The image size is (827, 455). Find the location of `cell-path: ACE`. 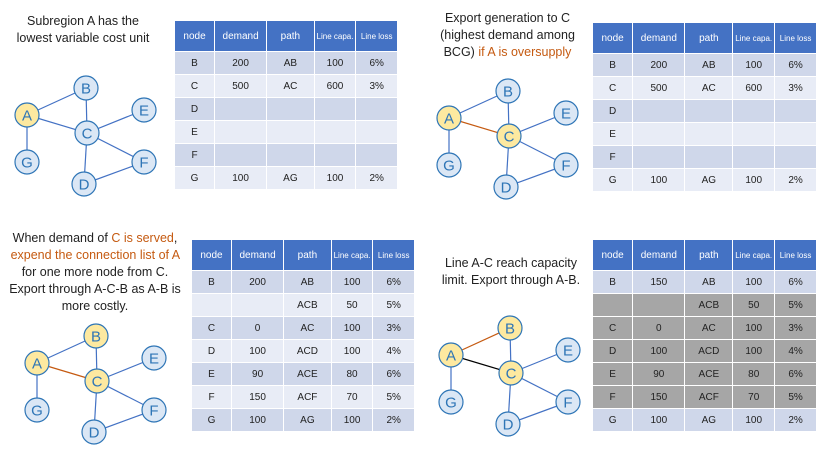

cell-path: ACE is located at coordinates (709, 374).